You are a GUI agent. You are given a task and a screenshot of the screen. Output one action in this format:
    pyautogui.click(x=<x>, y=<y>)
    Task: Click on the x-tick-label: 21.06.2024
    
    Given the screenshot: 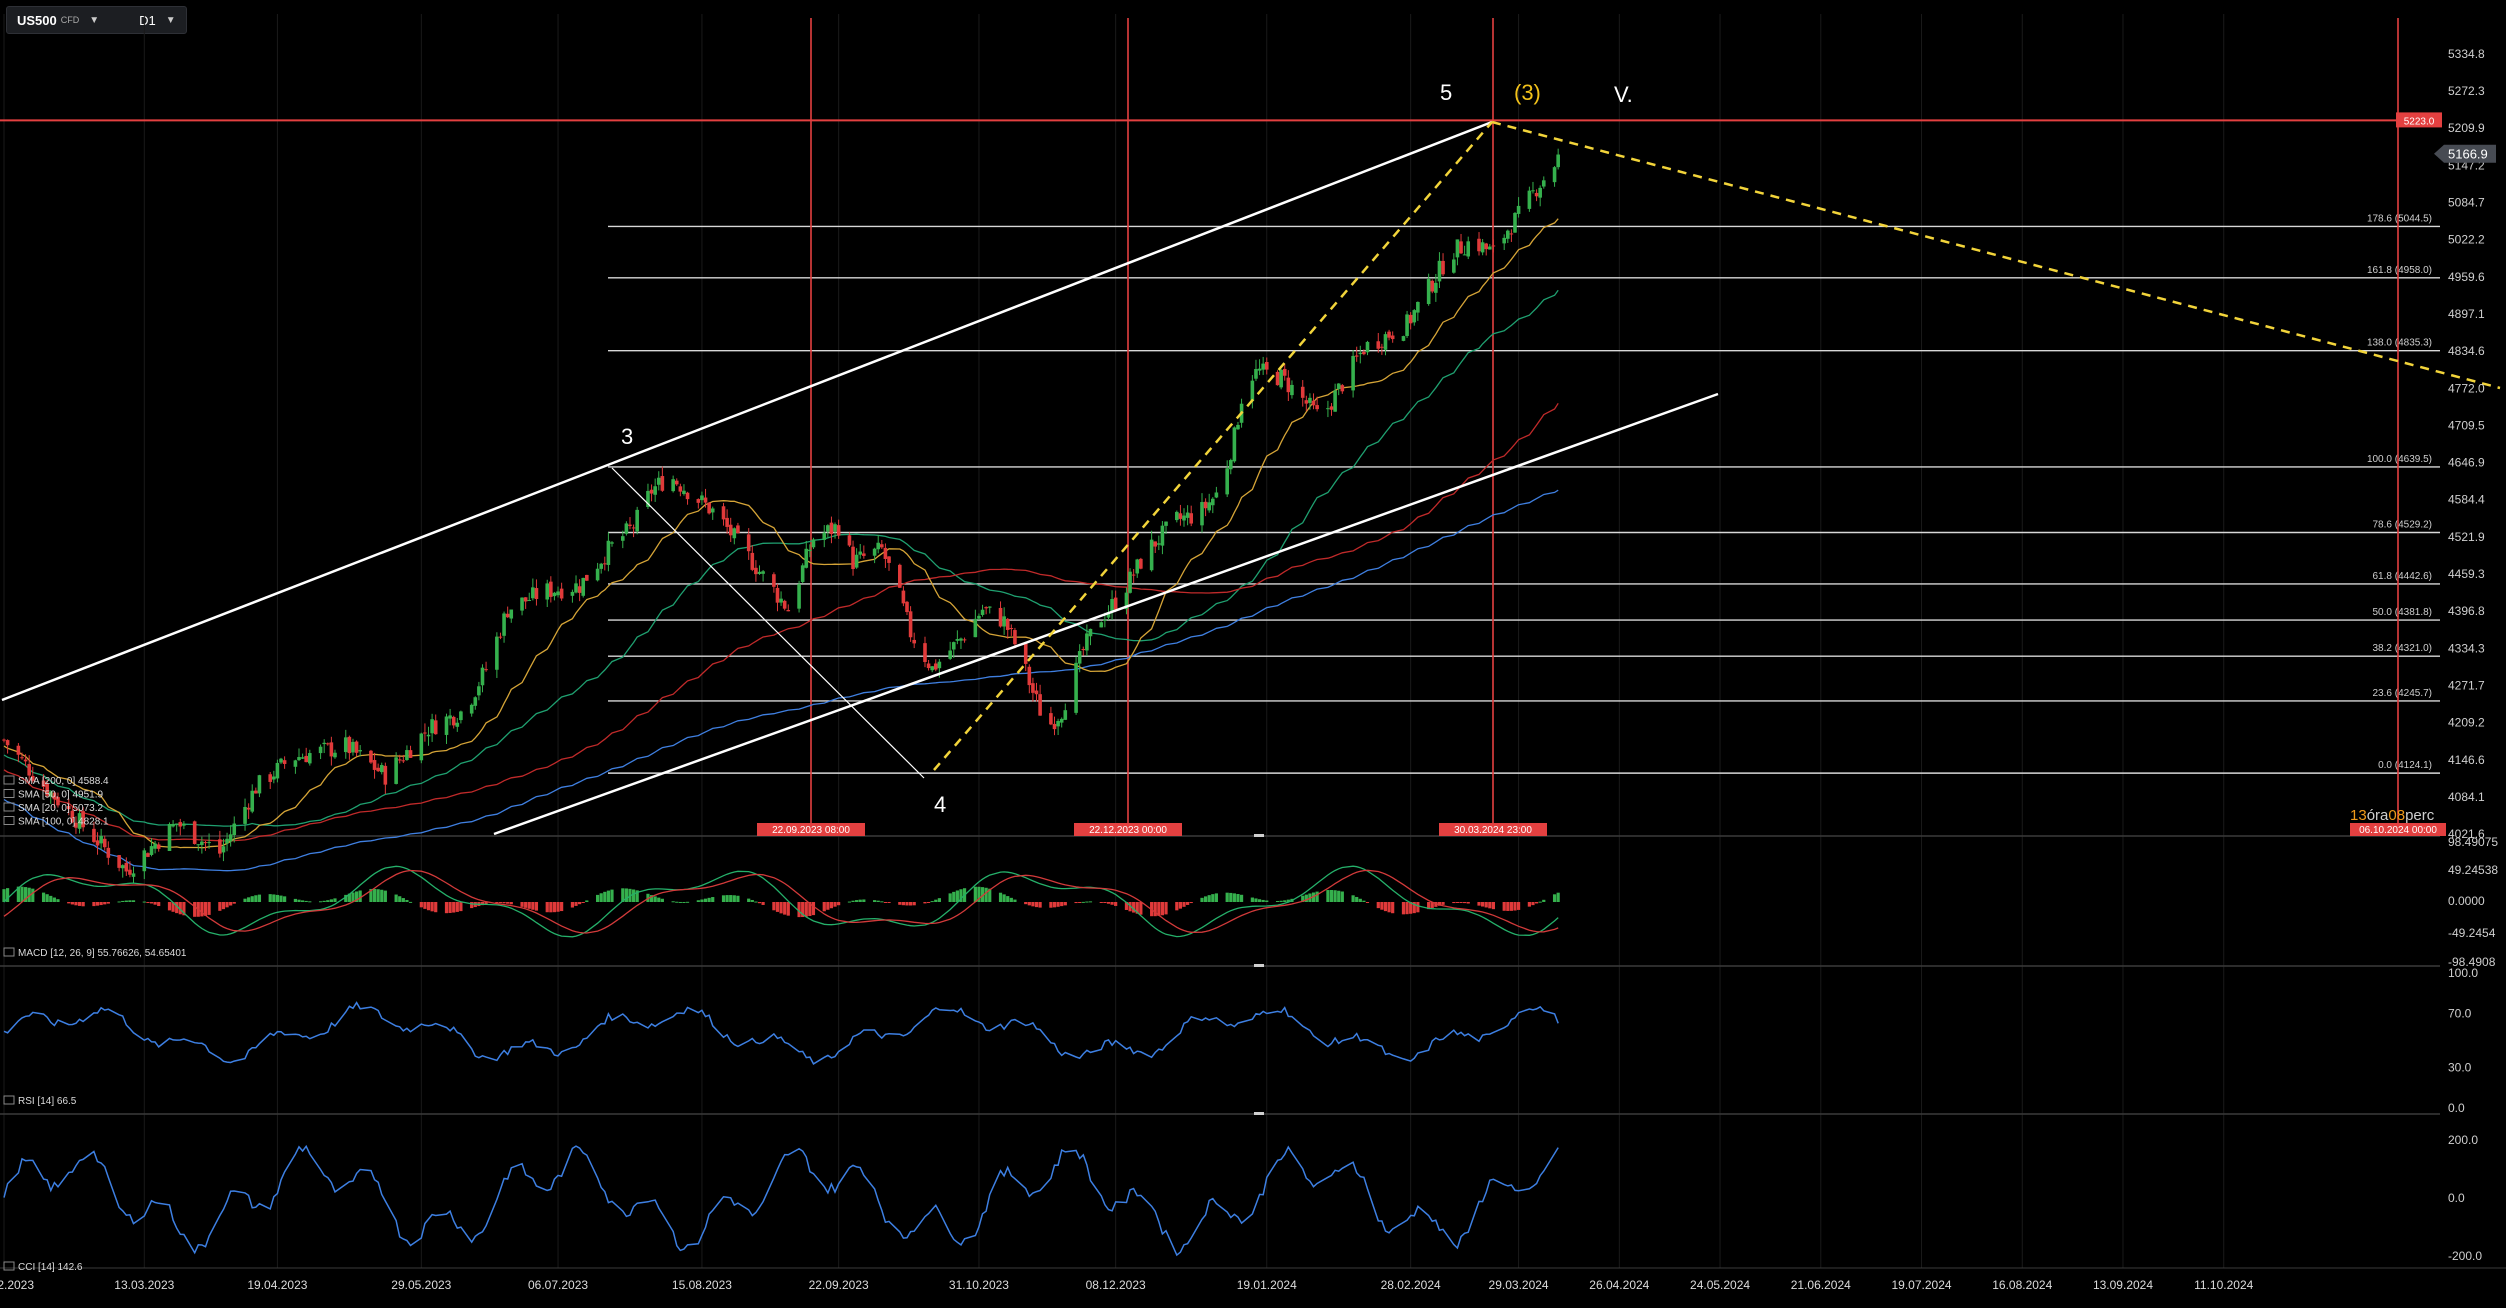 What is the action you would take?
    pyautogui.click(x=1821, y=1285)
    